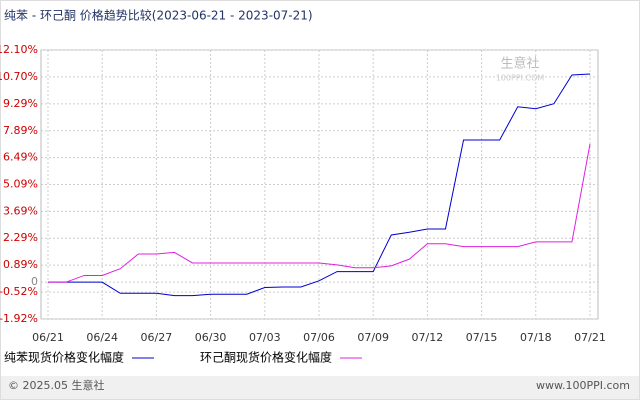  What do you see at coordinates (19, 318) in the screenshot?
I see `y-tick-label: -1.92%` at bounding box center [19, 318].